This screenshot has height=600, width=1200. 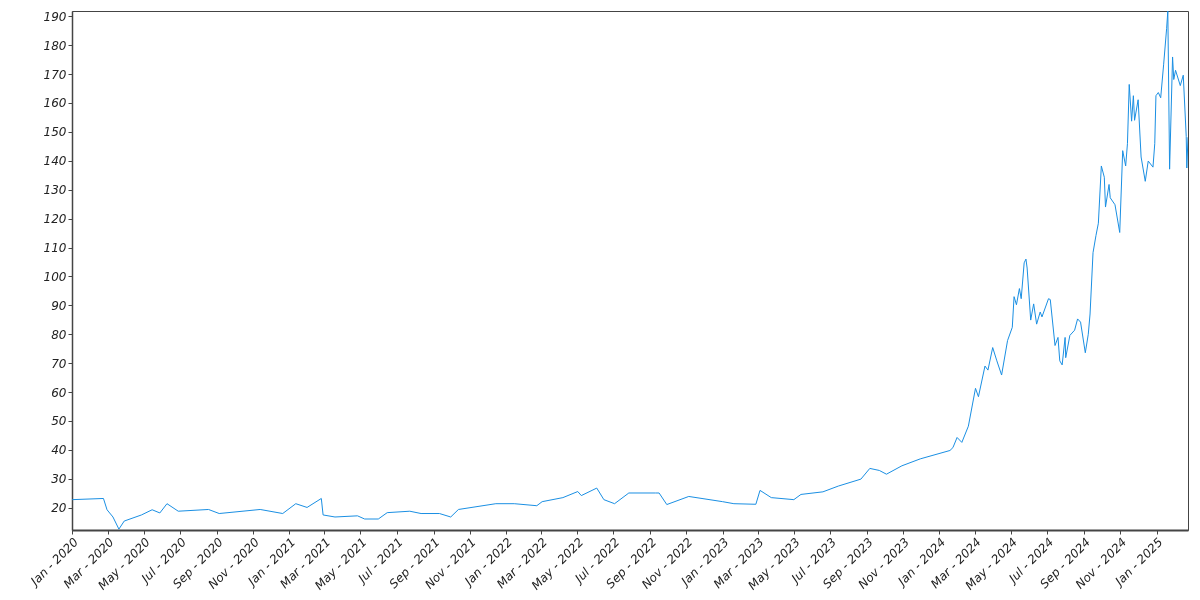 I want to click on y-tick-label: 140, so click(x=55, y=161).